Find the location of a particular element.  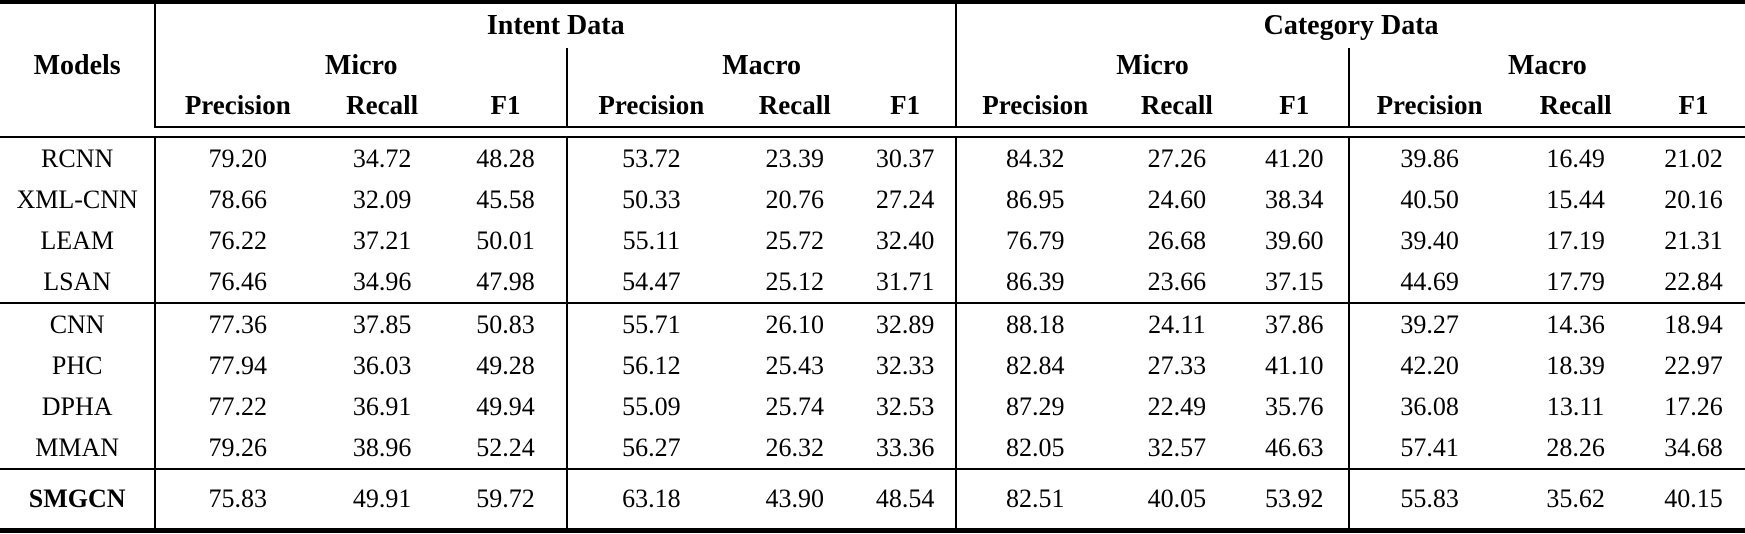

value-cell: 30.37 is located at coordinates (905, 158).